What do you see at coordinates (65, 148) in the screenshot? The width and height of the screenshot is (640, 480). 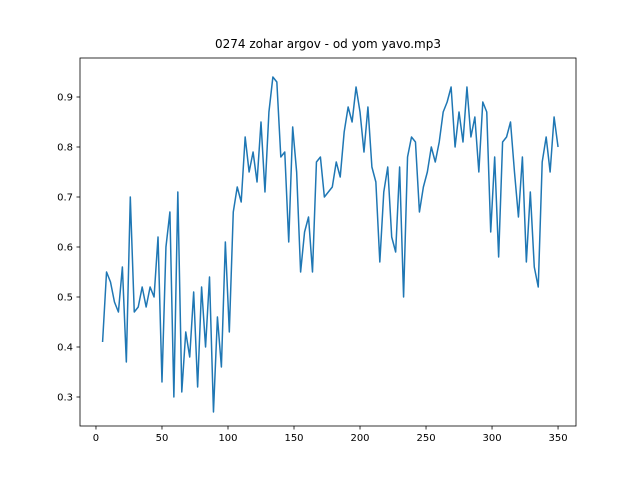 I see `y-tick-label: 0.8` at bounding box center [65, 148].